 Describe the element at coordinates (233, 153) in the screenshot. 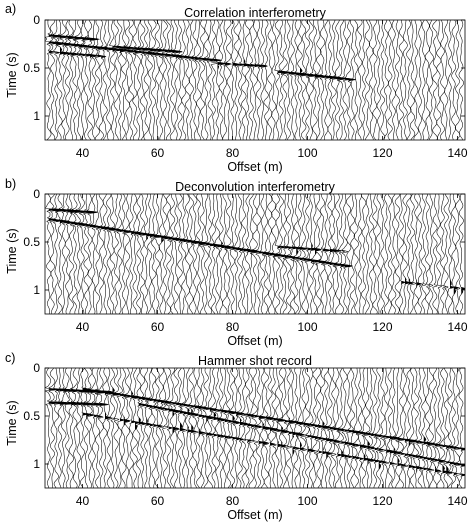

I see `x-tick-label: 80` at that location.